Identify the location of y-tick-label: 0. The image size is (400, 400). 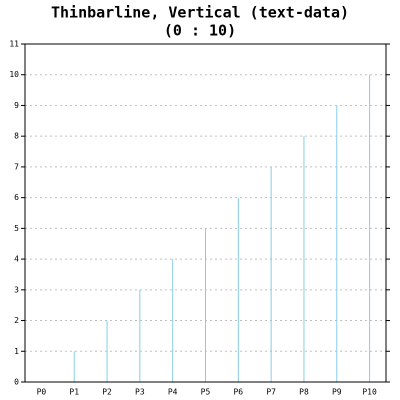
(16, 382).